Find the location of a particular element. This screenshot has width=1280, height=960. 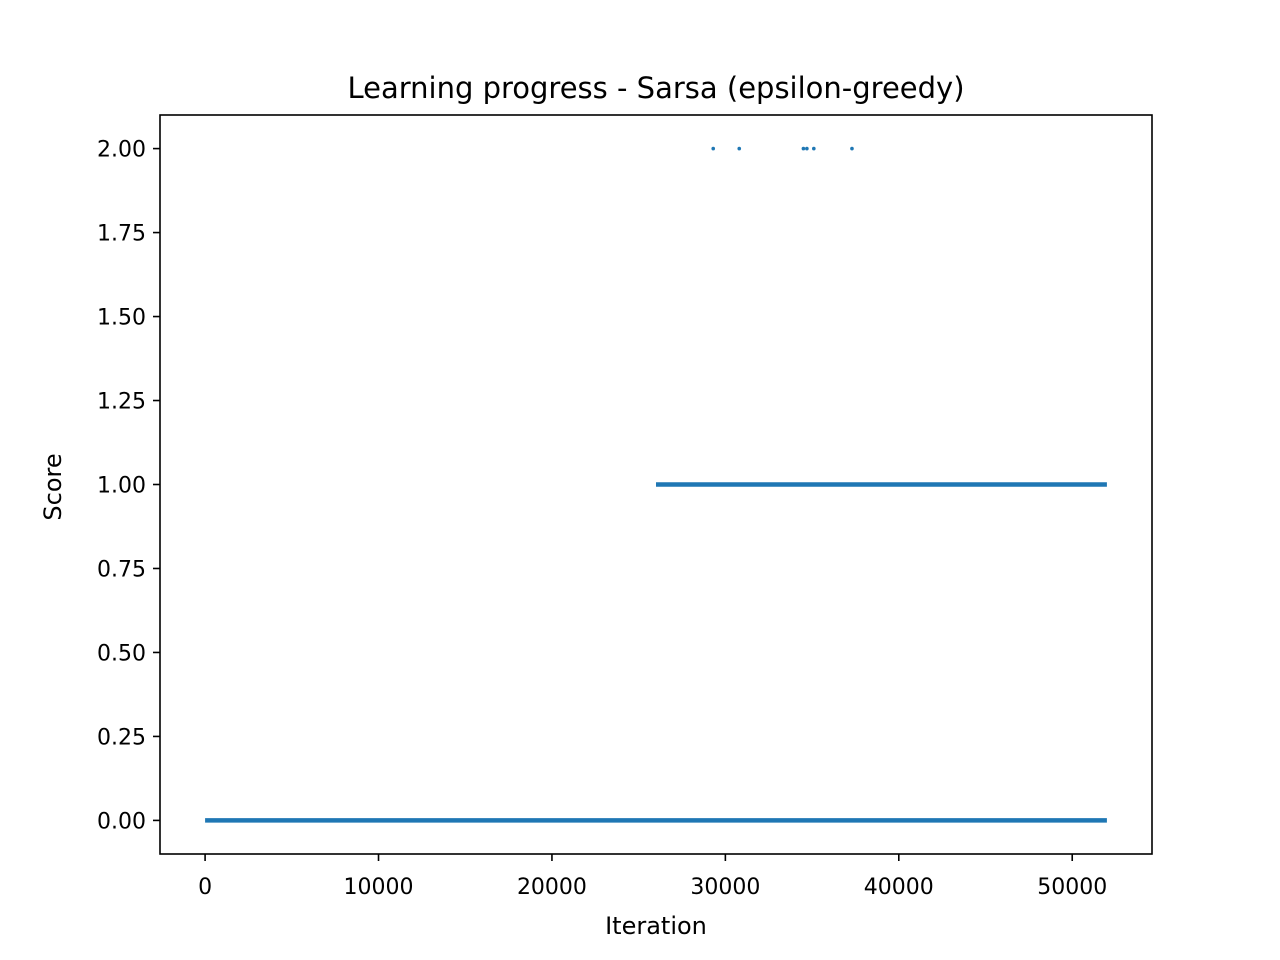

x-tick-label: 0 is located at coordinates (205, 887).